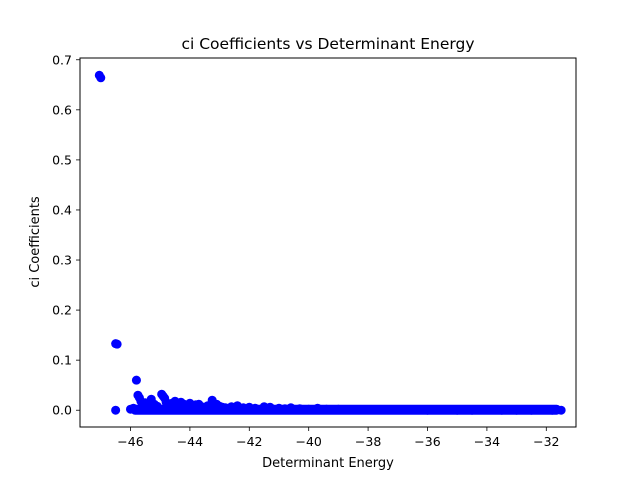  What do you see at coordinates (62, 159) in the screenshot?
I see `y-tick-label: 0.5` at bounding box center [62, 159].